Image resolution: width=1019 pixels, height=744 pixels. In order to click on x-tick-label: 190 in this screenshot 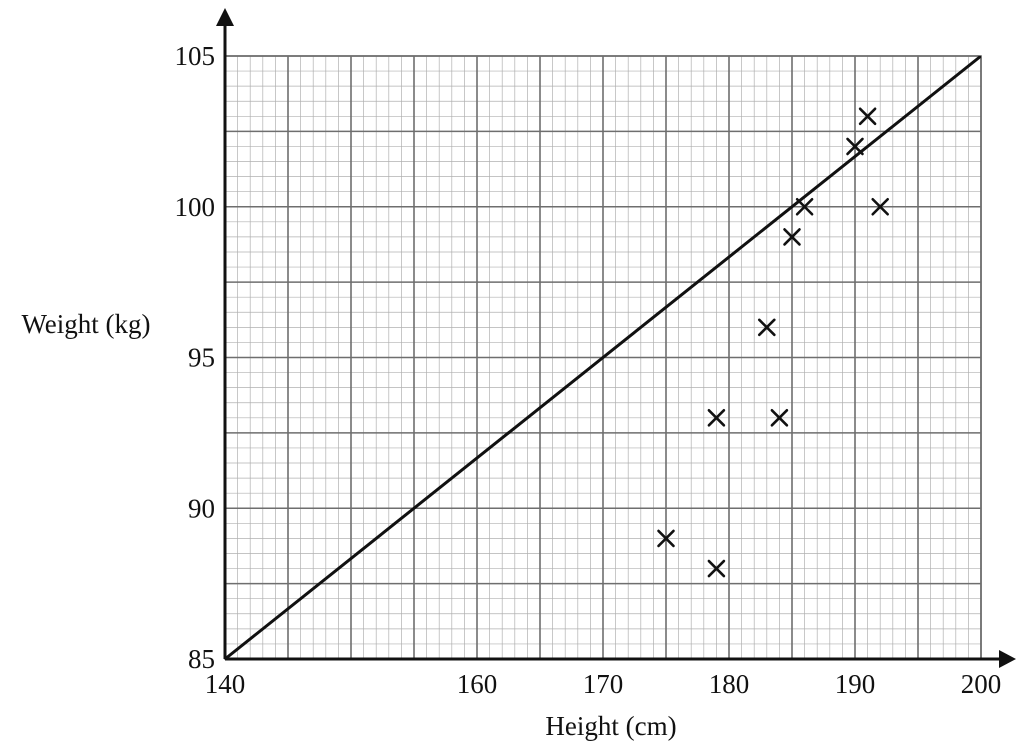, I will do `click(855, 684)`.